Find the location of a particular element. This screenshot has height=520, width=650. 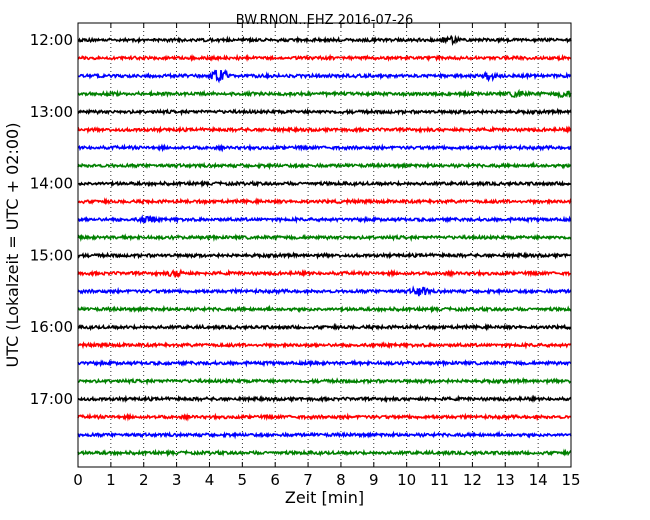

chart-title: BW.RNON..EHZ 2016-07-26 is located at coordinates (325, 20).